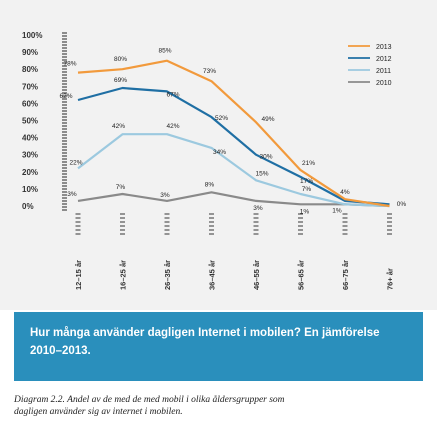 The height and width of the screenshot is (444, 437). I want to click on series-line-2011, so click(233, 170).